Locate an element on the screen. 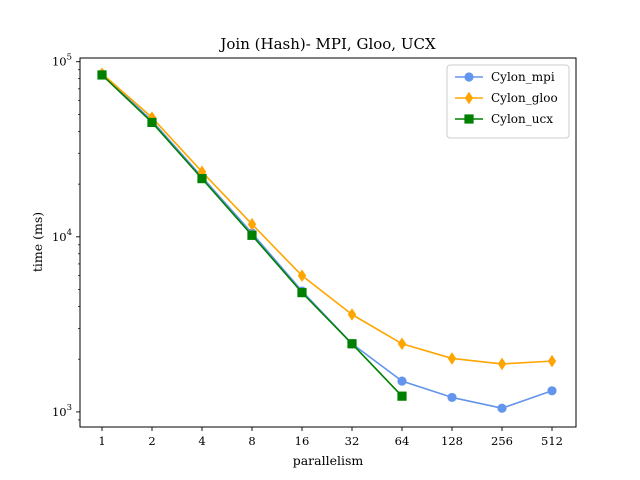 The width and height of the screenshot is (640, 480). y-tick-label: 10⁵ is located at coordinates (62, 61).